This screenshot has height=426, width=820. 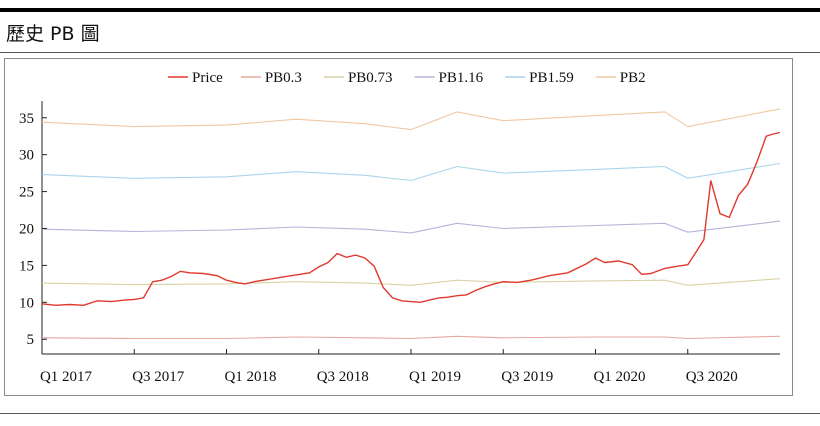 I want to click on y-tick-label: 25, so click(x=26, y=193).